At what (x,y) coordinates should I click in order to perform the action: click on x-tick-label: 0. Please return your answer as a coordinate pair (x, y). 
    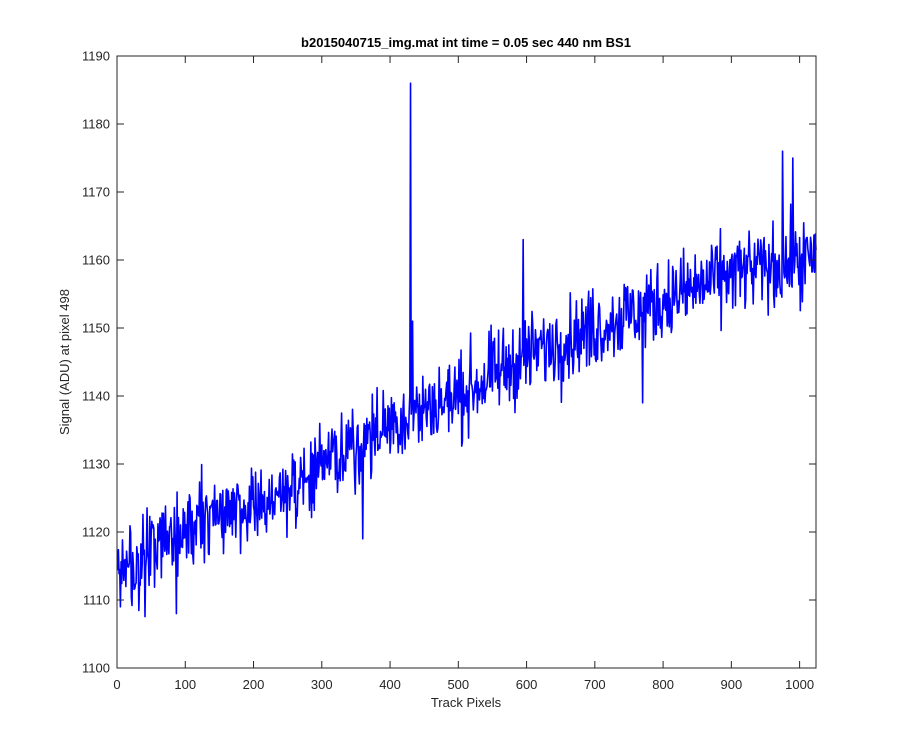
    Looking at the image, I should click on (116, 684).